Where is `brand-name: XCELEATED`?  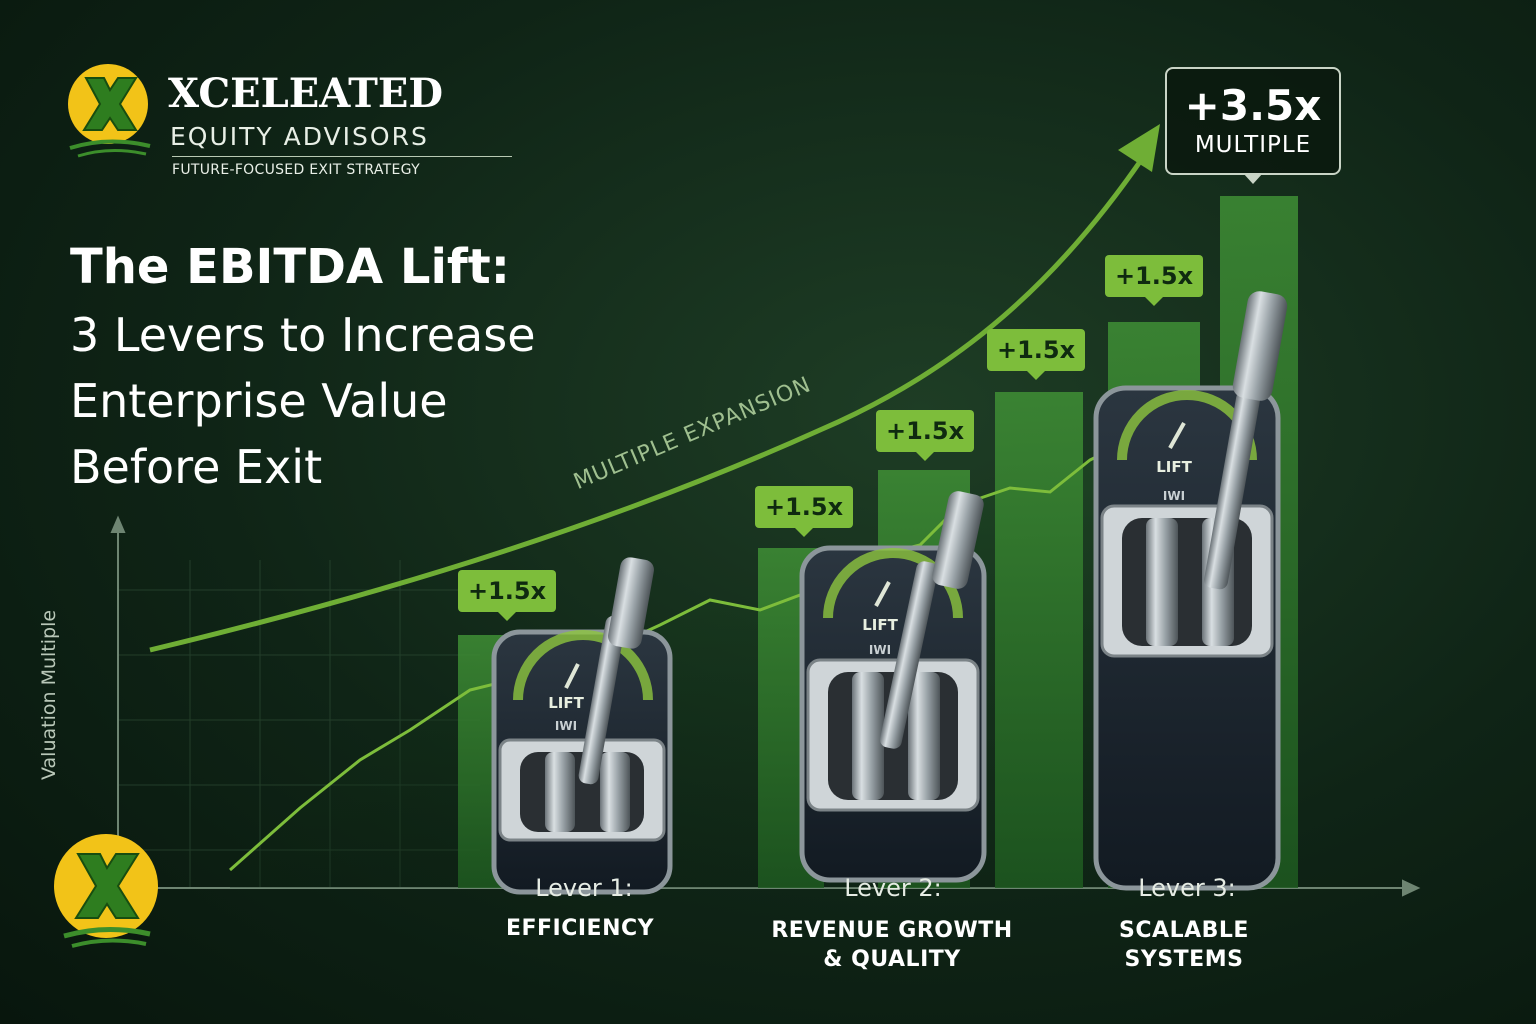 brand-name: XCELEATED is located at coordinates (306, 93).